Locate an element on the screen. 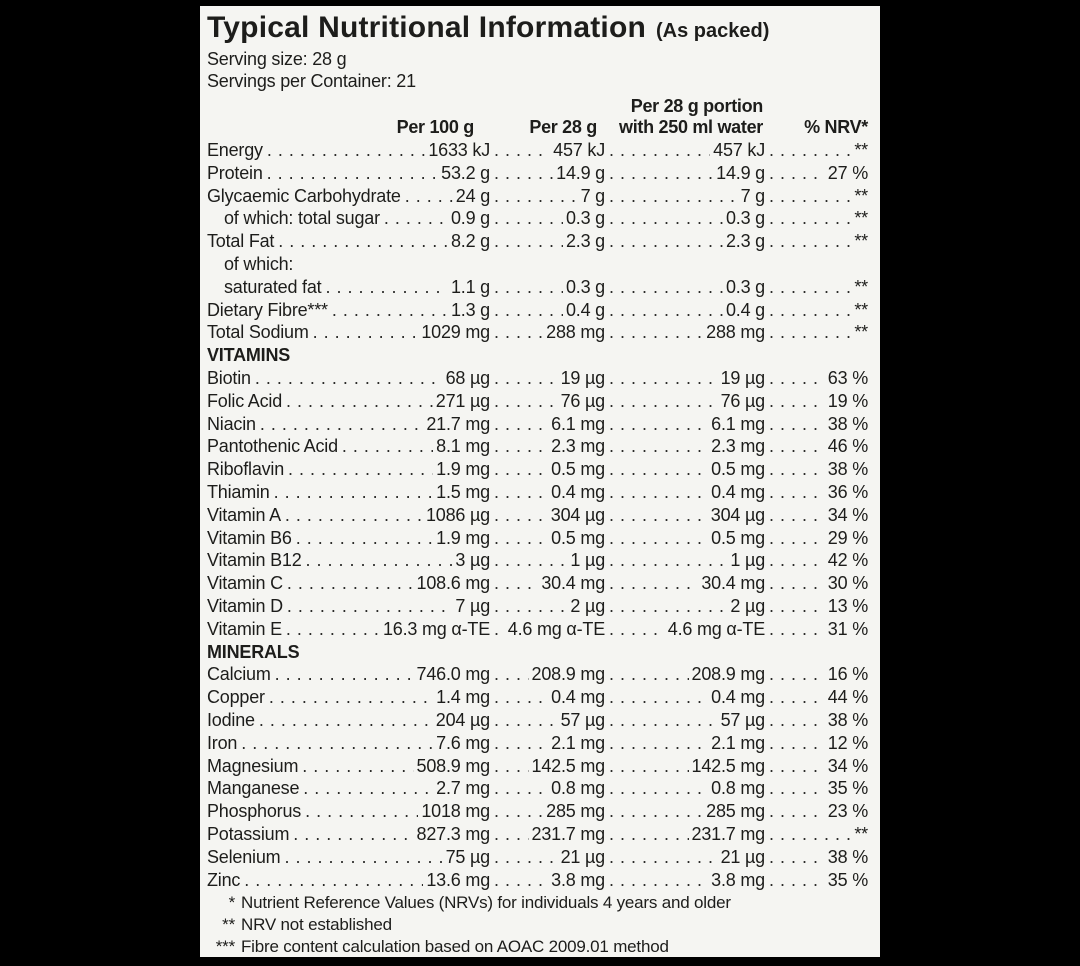  value-per-28g-with-water: 285 mg is located at coordinates (735, 811).